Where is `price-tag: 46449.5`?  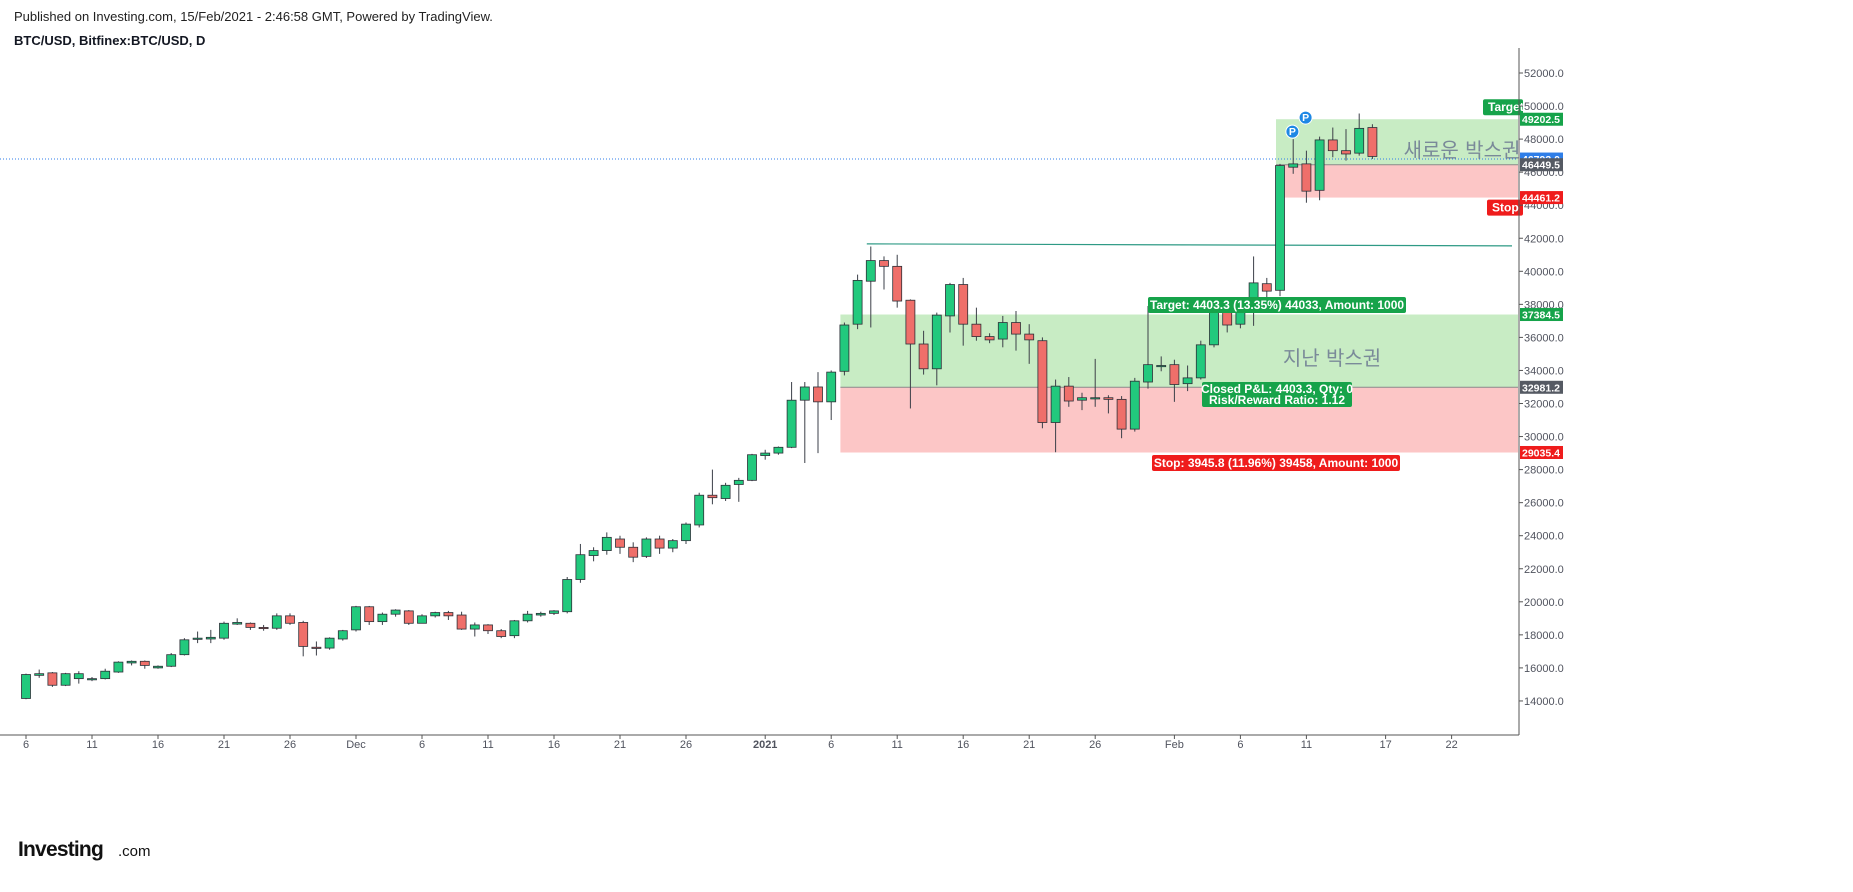
price-tag: 46449.5 is located at coordinates (1541, 166).